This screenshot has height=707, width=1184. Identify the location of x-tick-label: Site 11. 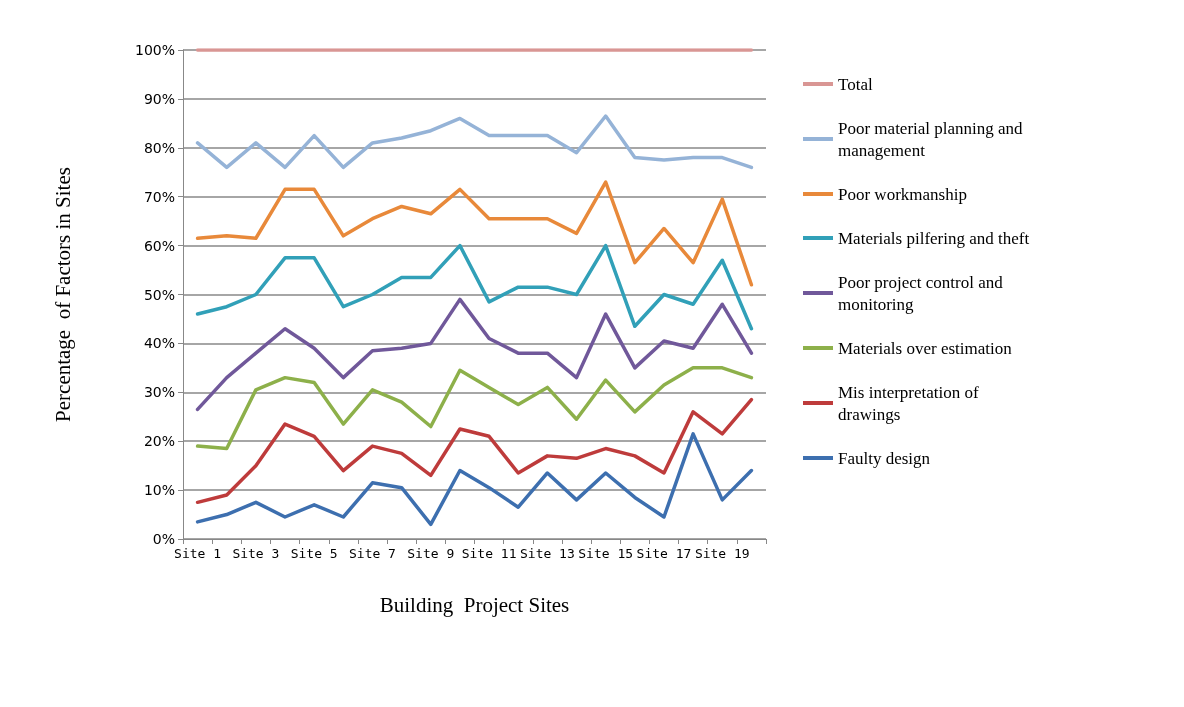
(489, 553).